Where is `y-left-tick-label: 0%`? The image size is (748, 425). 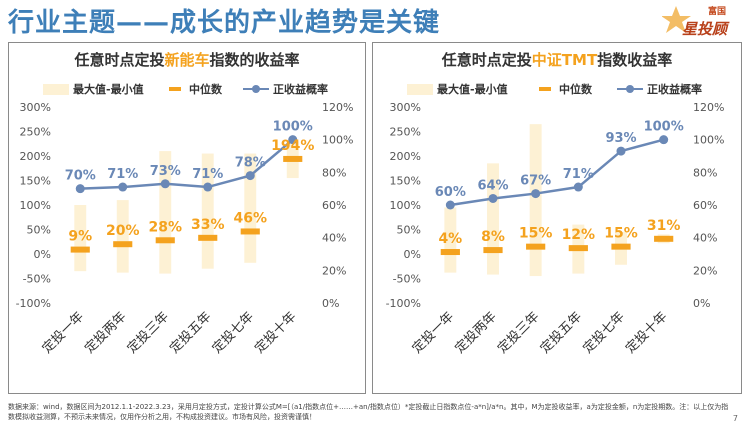
y-left-tick-label: 0% is located at coordinates (42, 254).